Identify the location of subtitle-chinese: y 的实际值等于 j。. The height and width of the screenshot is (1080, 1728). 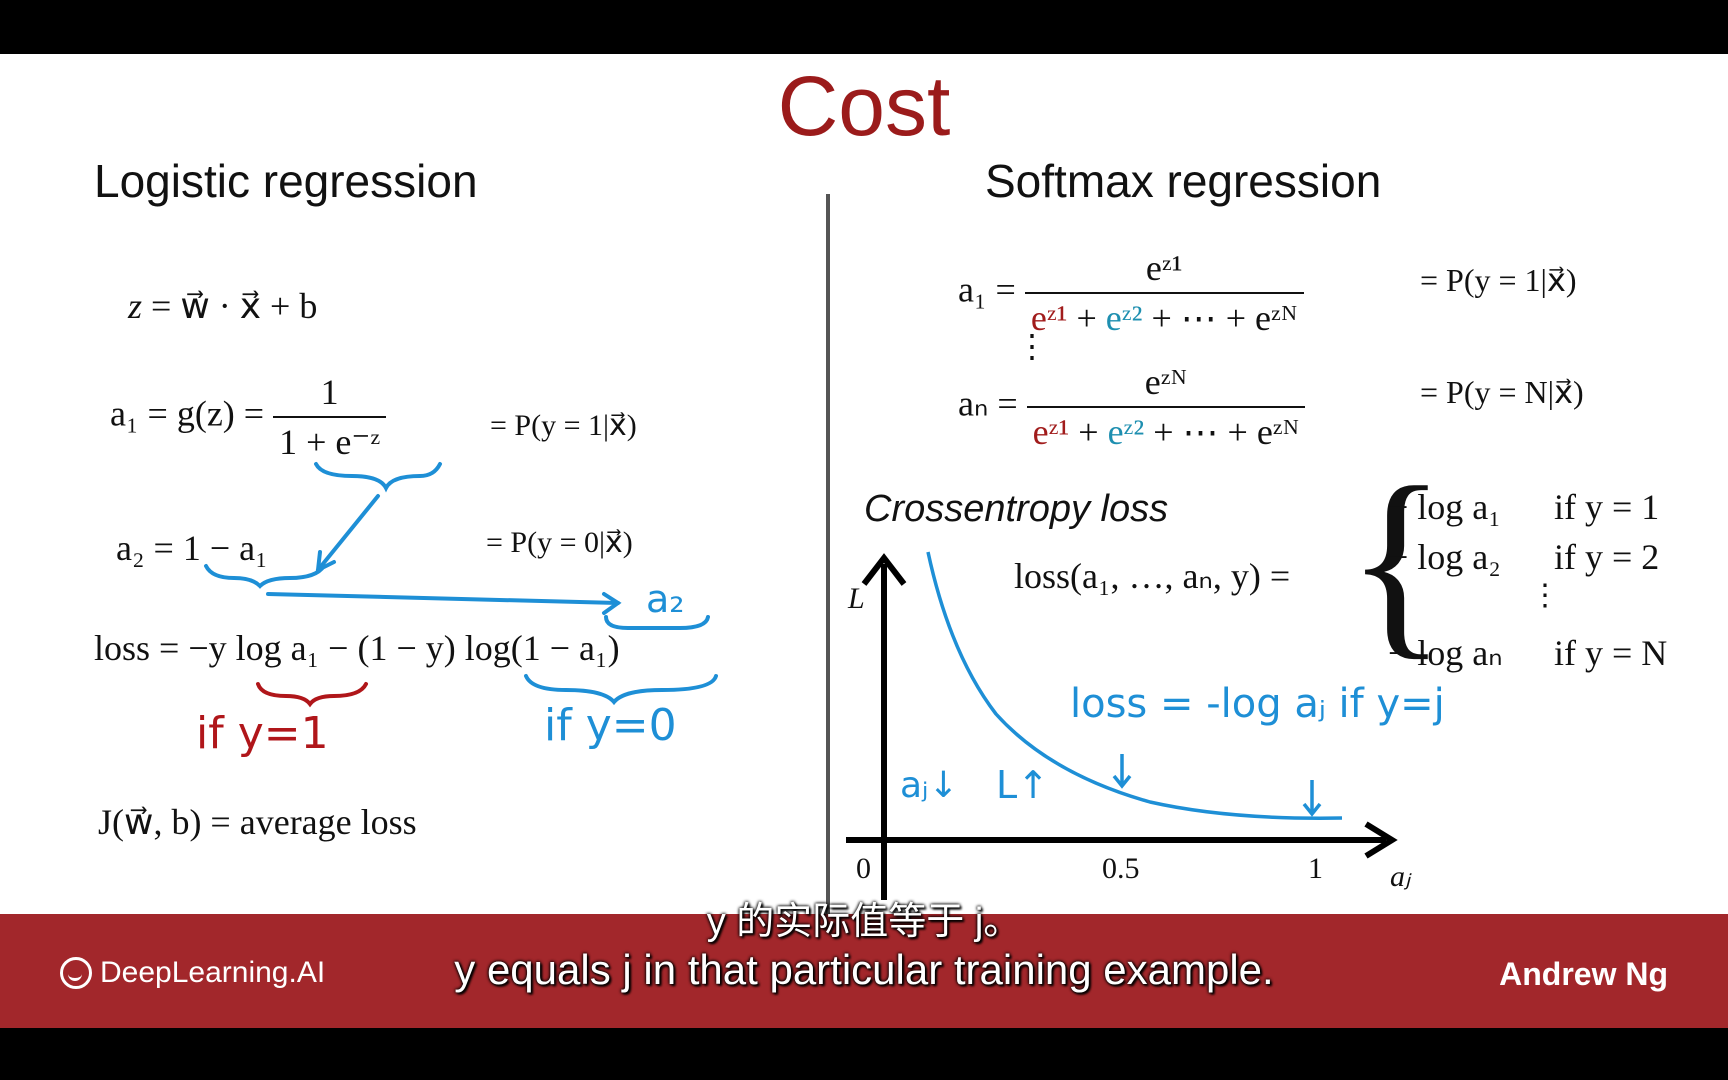
(864, 922).